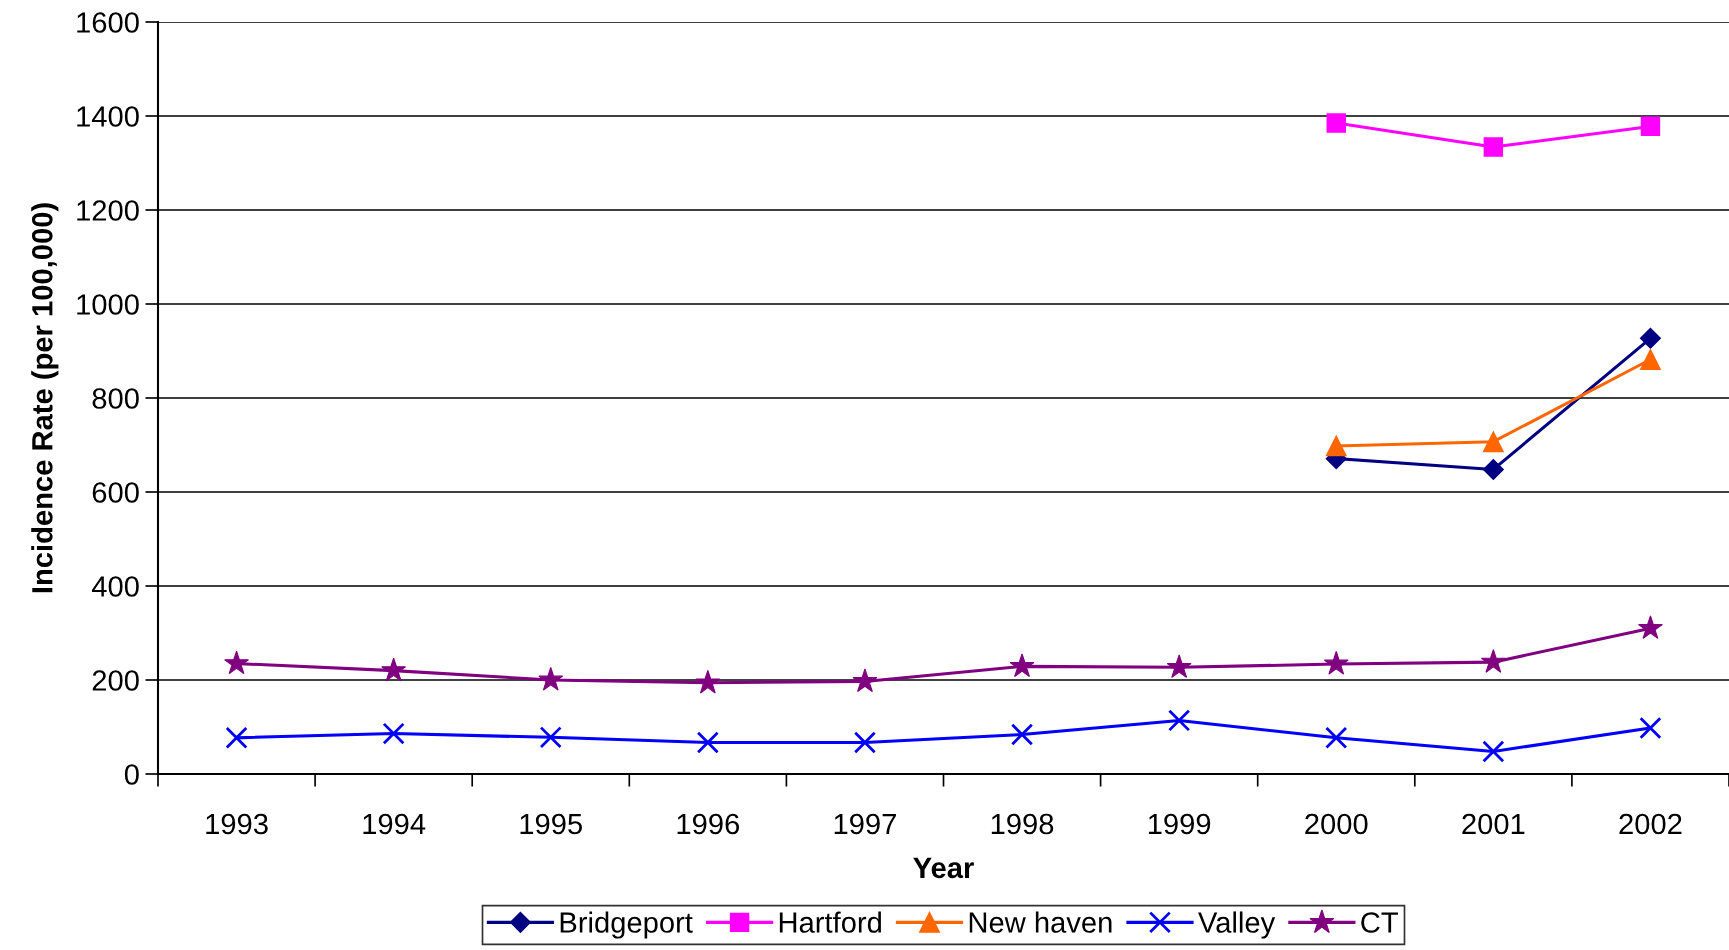 The height and width of the screenshot is (950, 1729). Describe the element at coordinates (1179, 824) in the screenshot. I see `x-tick-label: 1999` at that location.